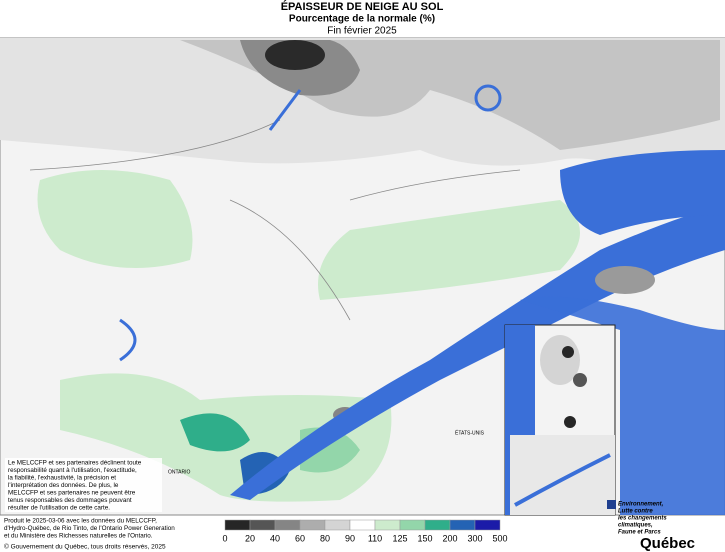  I want to click on disclaimer-bg, so click(83, 485).